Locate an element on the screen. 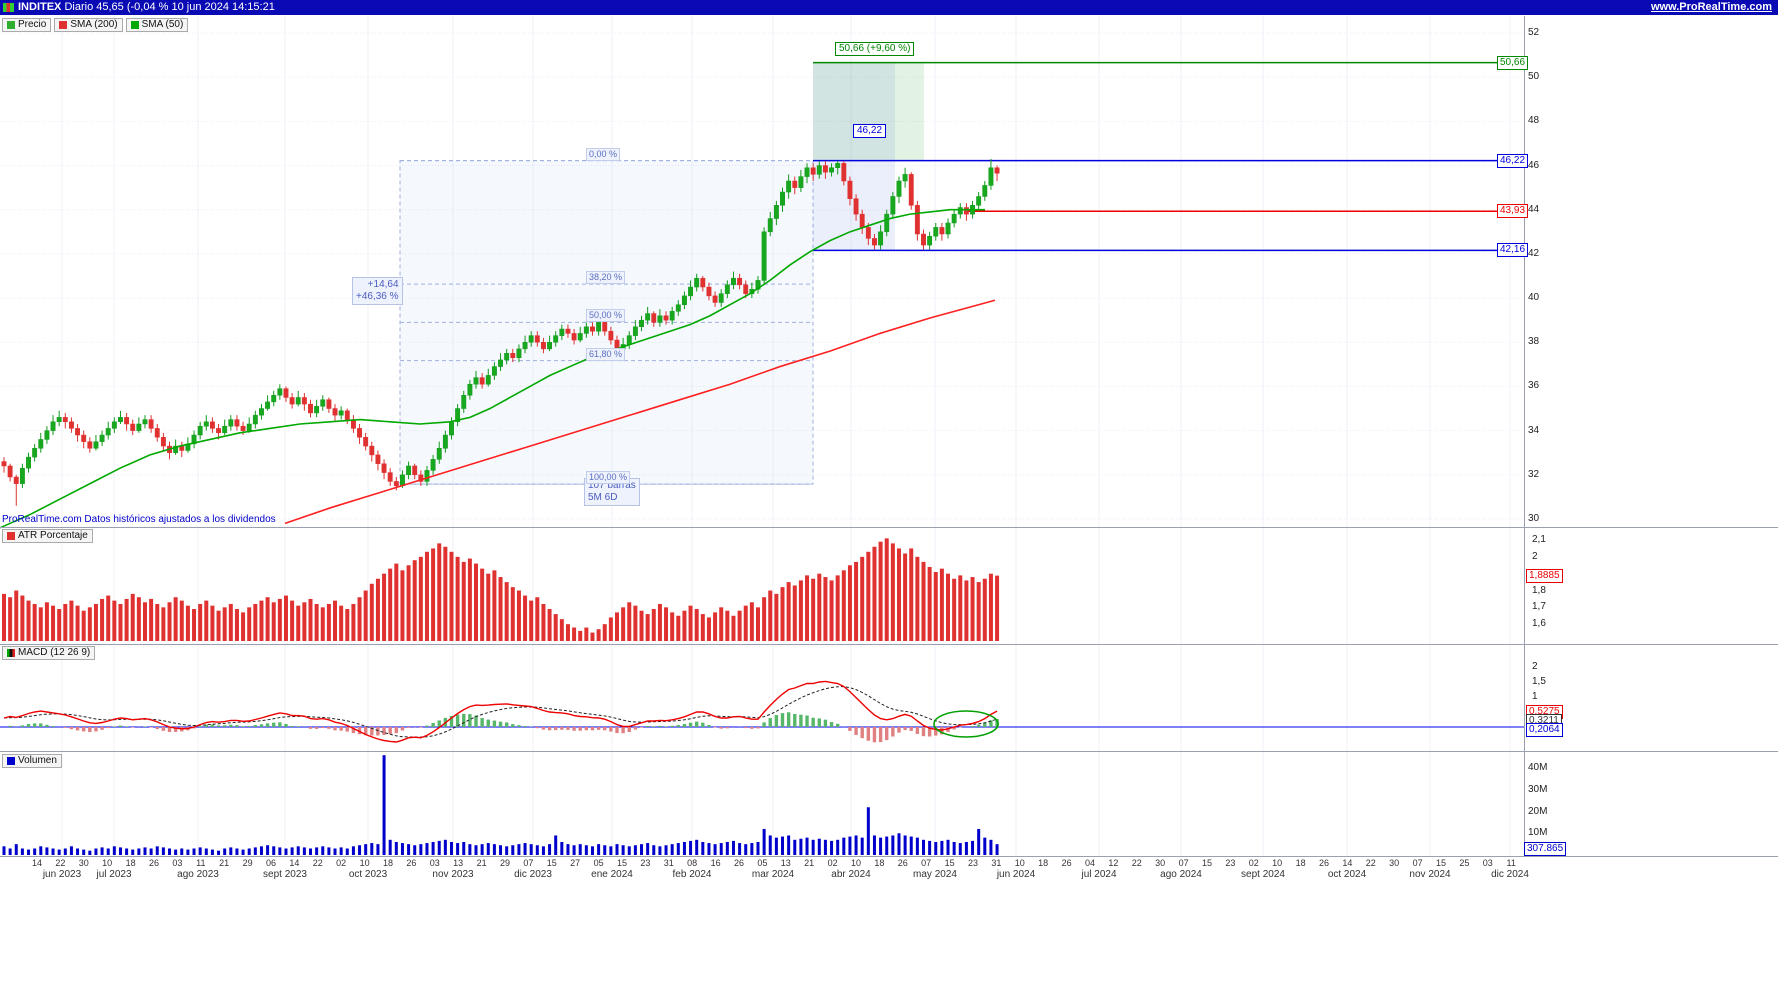 This screenshot has height=1000, width=1778. fib-level-label: 38,20 % is located at coordinates (606, 278).